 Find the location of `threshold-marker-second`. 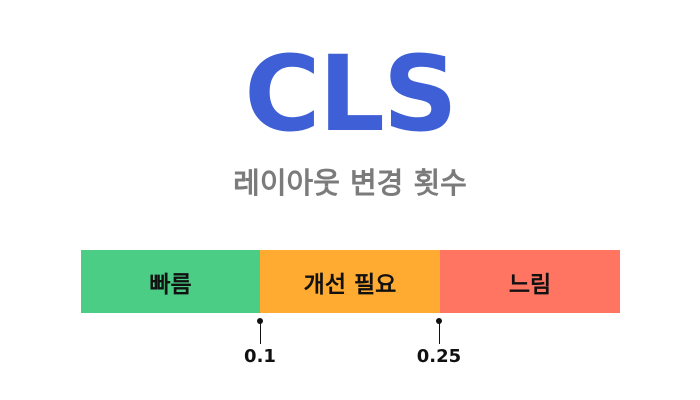

threshold-marker-second is located at coordinates (439, 342).